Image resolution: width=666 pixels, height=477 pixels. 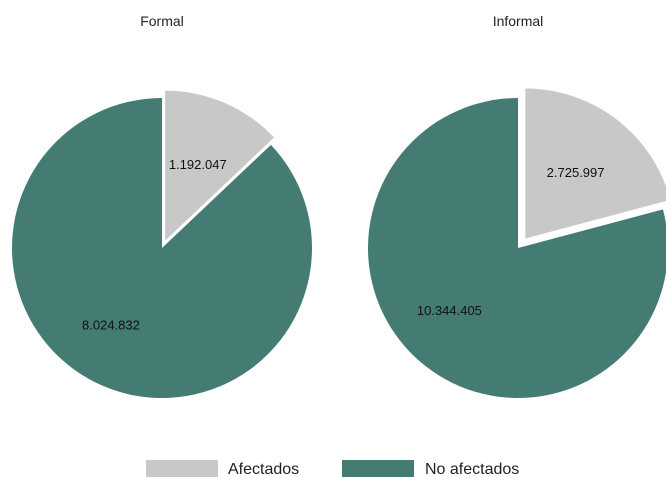 What do you see at coordinates (576, 172) in the screenshot?
I see `pie-label-informal-afectados: 2.725.997` at bounding box center [576, 172].